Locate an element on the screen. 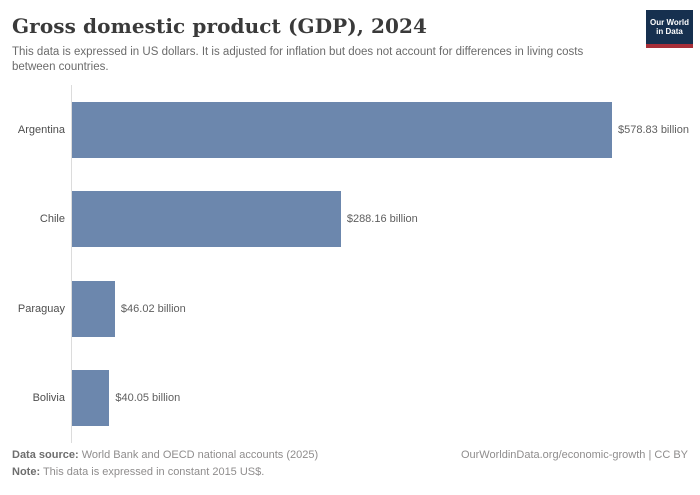 This screenshot has width=700, height=495. entity-label: Bolivia is located at coordinates (48, 398).